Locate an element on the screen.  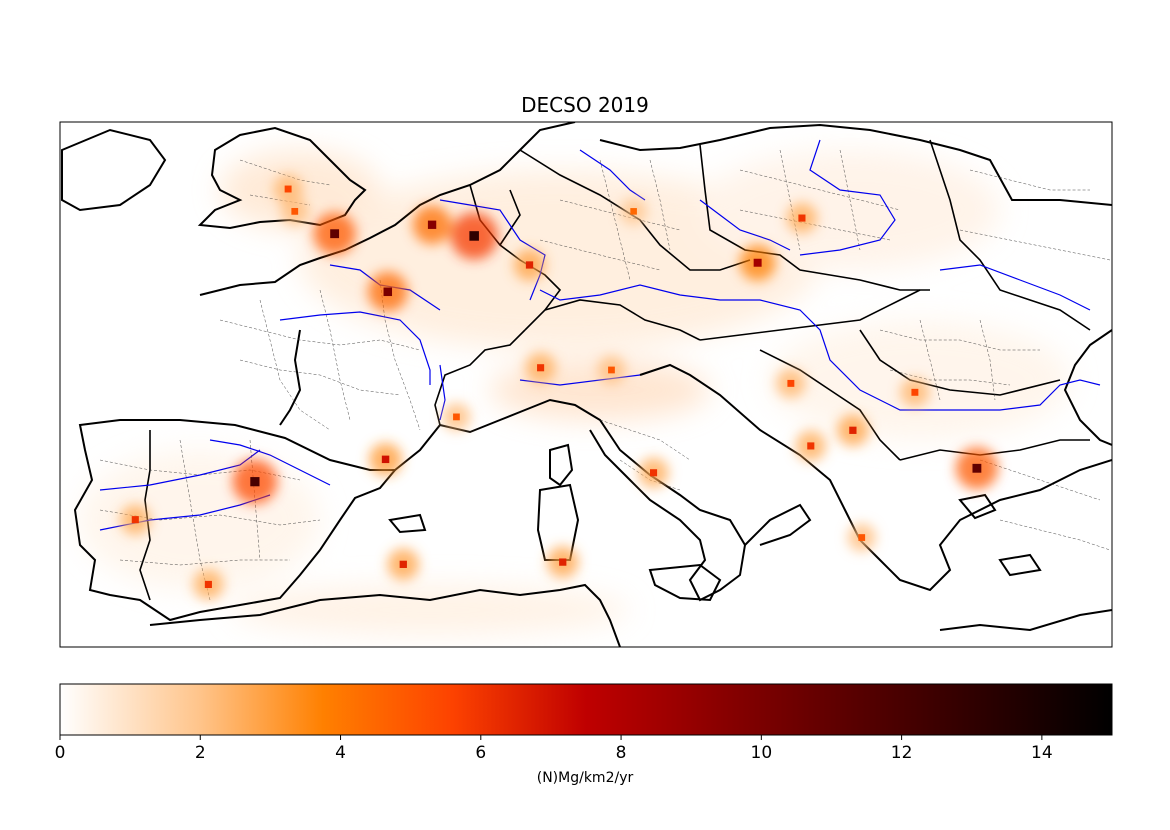
colorbar-frame is located at coordinates (586, 709).